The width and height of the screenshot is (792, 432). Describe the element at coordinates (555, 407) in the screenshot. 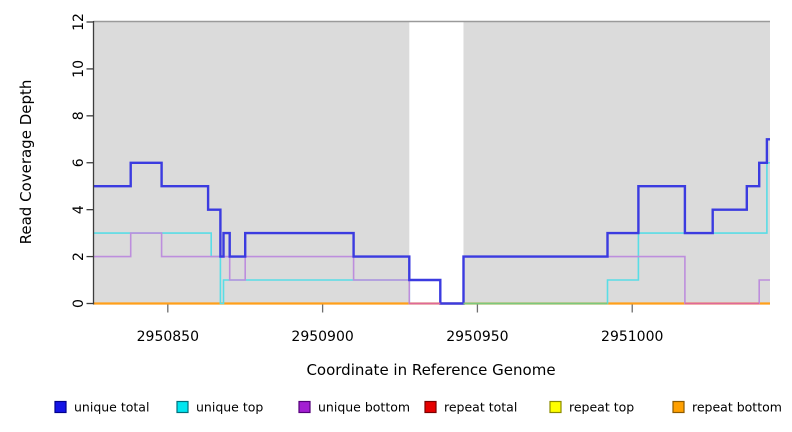

I see `legend-swatch-repeat-top` at that location.